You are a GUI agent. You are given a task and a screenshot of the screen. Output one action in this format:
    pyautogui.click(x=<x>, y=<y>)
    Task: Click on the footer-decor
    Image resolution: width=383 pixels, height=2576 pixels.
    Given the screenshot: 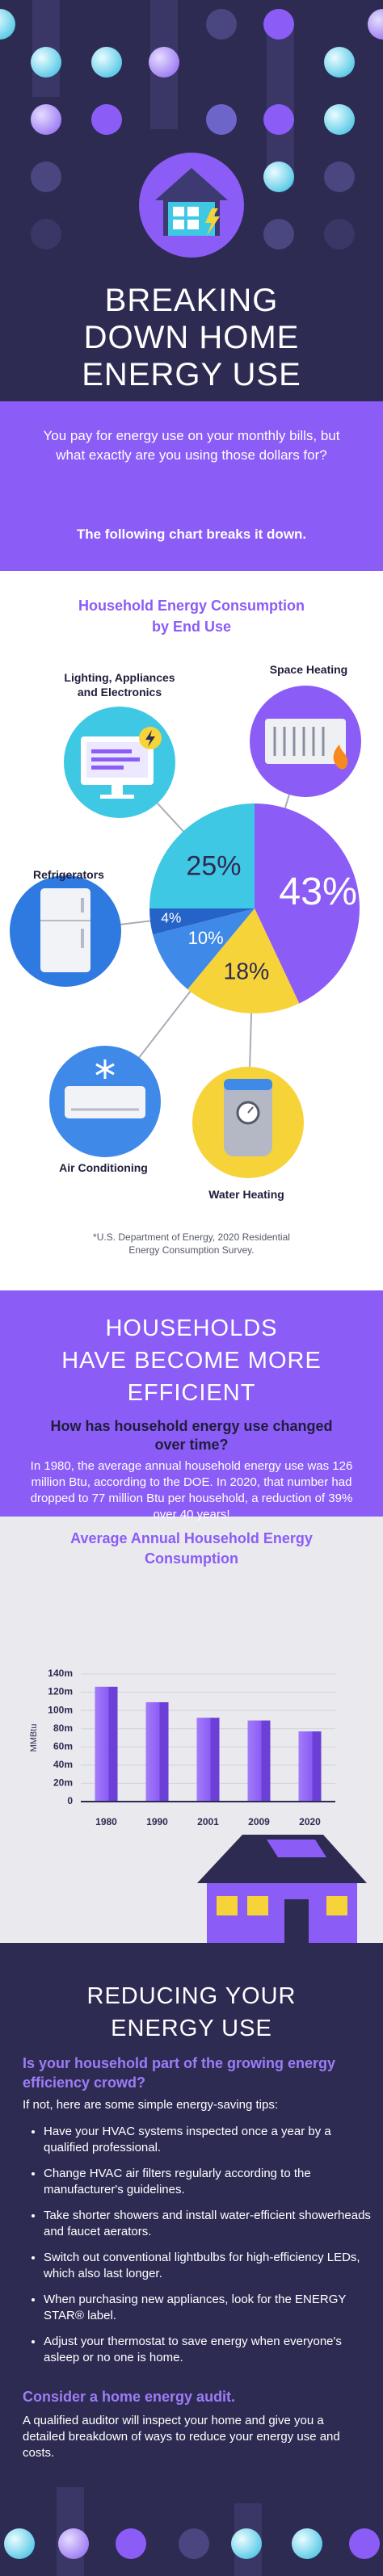 What is the action you would take?
    pyautogui.click(x=192, y=2531)
    